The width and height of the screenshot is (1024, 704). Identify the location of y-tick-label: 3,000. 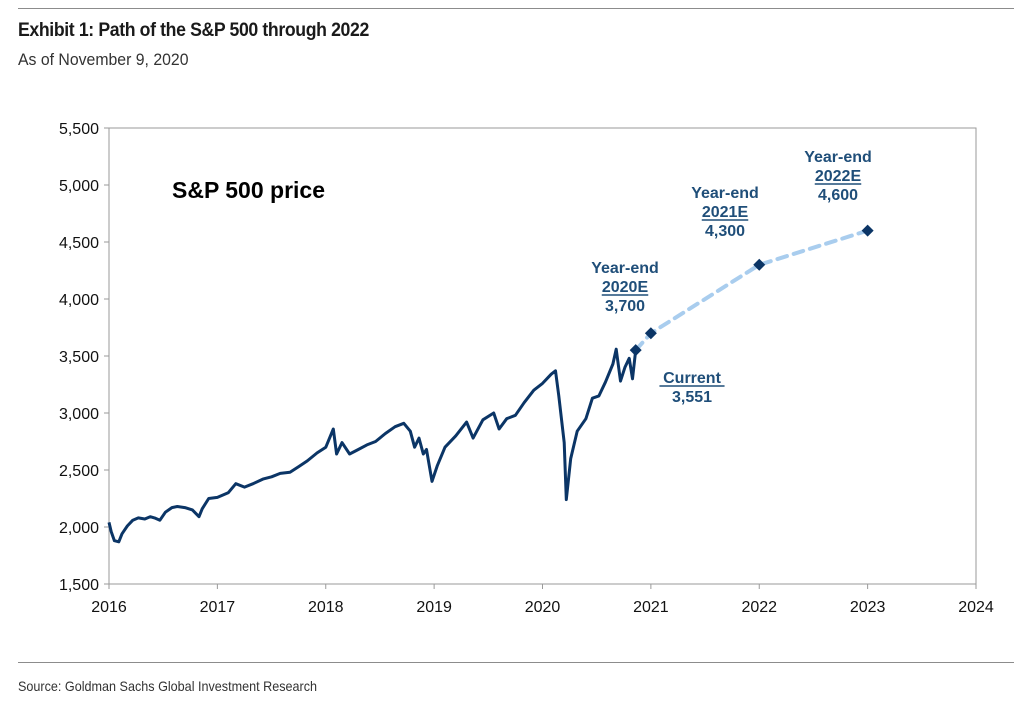
(79, 414).